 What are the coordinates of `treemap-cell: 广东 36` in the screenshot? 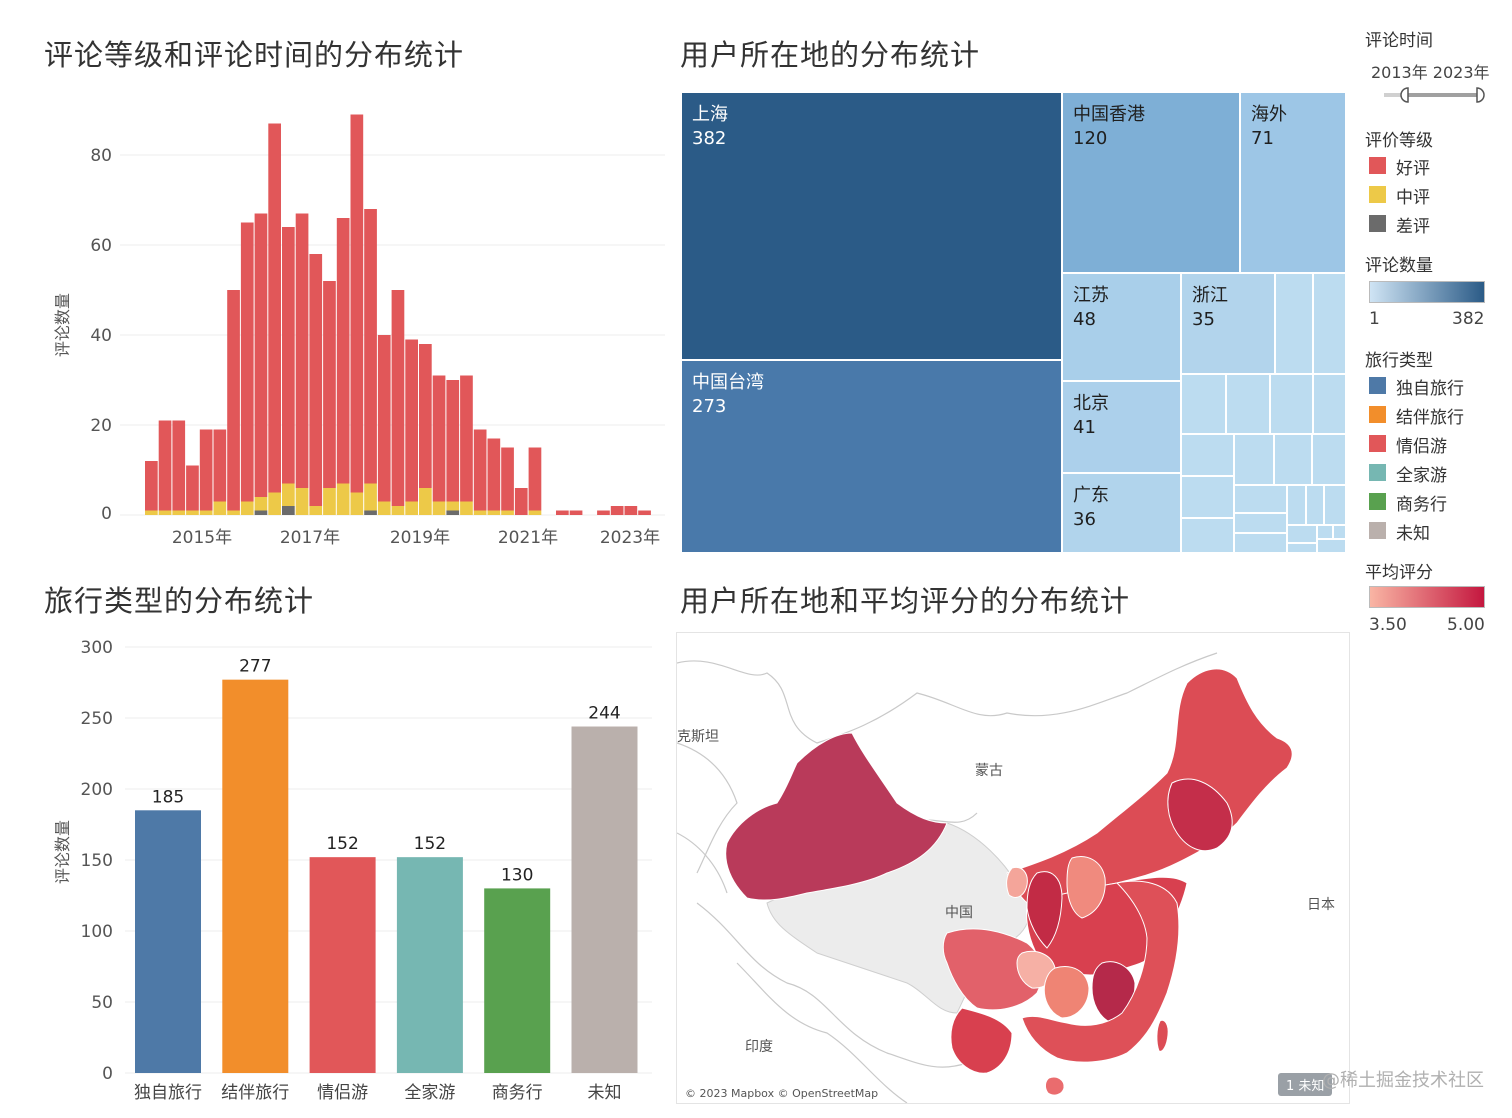 It's located at (1121, 513).